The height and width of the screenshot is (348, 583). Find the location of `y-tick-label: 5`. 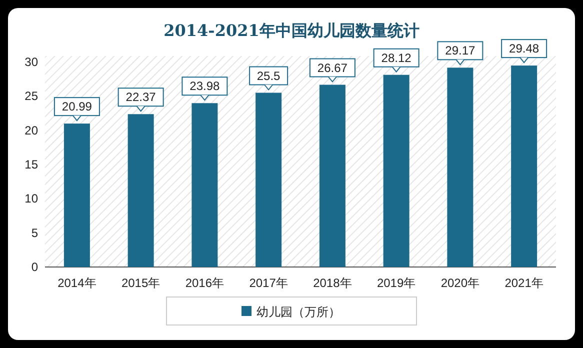

y-tick-label: 5 is located at coordinates (34, 233).